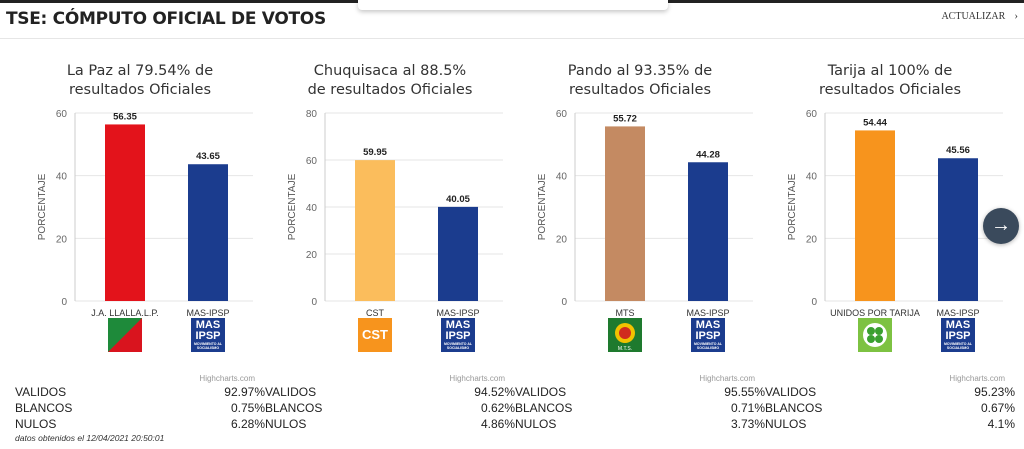  Describe the element at coordinates (375, 152) in the screenshot. I see `bar-value-label: 59.95` at that location.